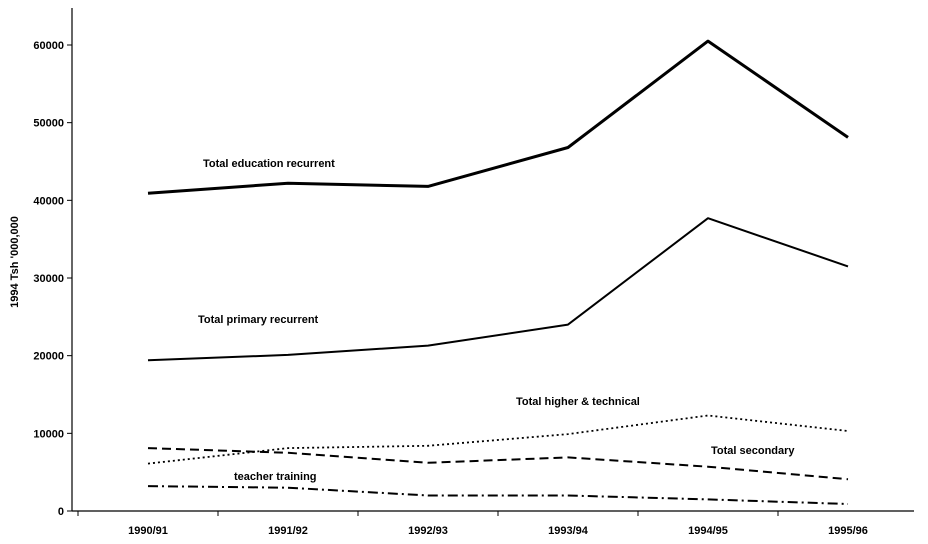  Describe the element at coordinates (288, 531) in the screenshot. I see `x-tick-label: 1991/92` at that location.